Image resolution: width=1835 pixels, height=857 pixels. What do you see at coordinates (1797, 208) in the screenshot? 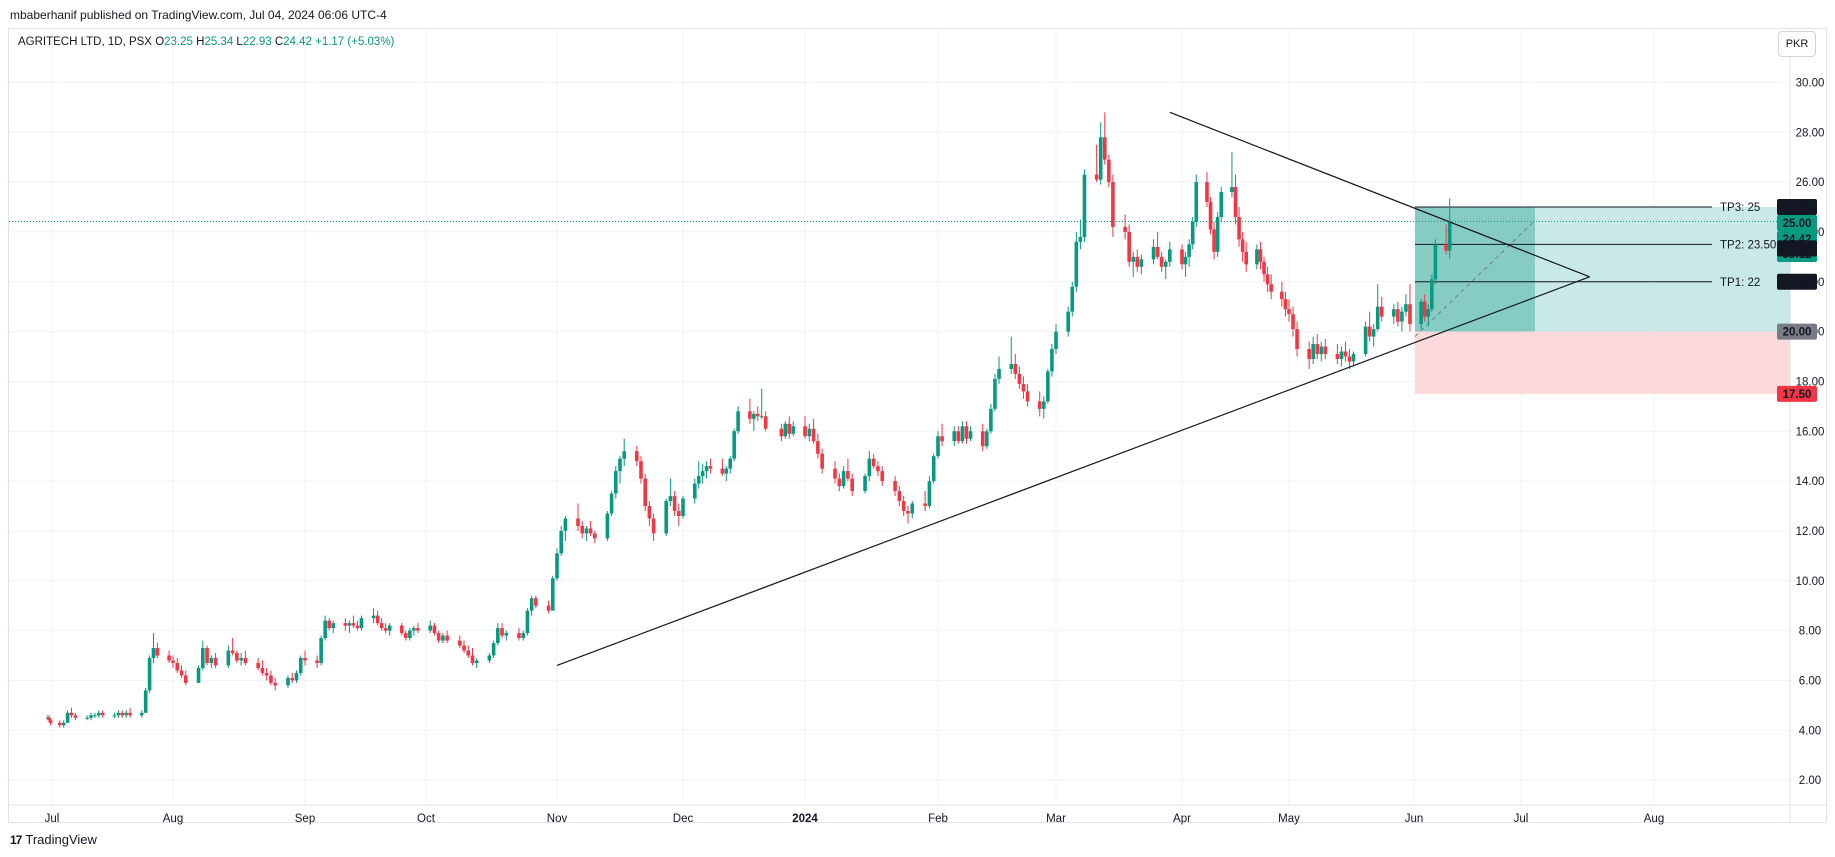
I see `price-tag-25: 25.00` at bounding box center [1797, 208].